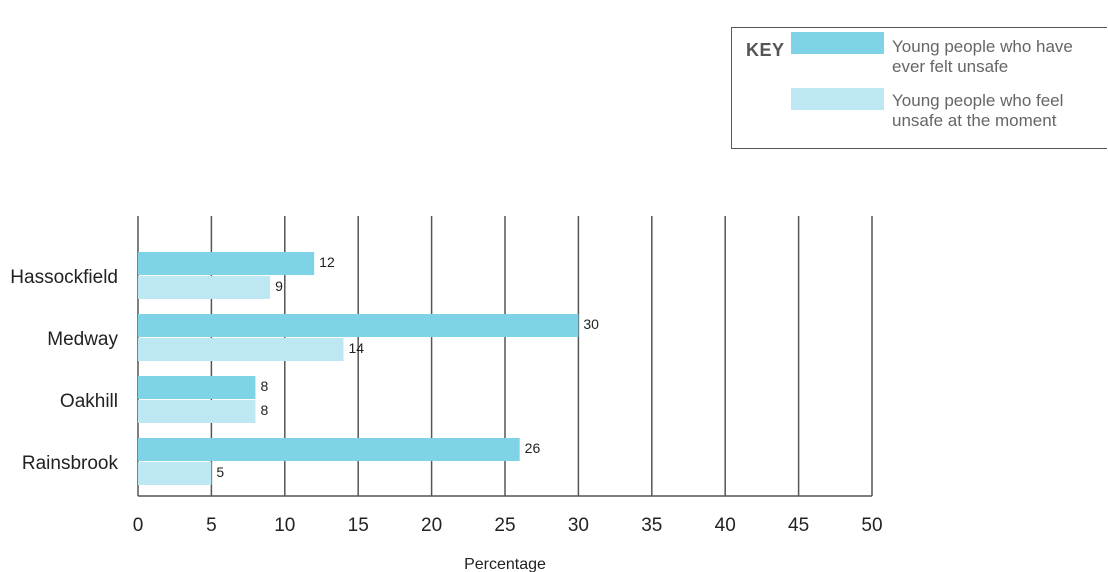 The width and height of the screenshot is (1108, 572). Describe the element at coordinates (765, 50) in the screenshot. I see `legend-title: KEY` at that location.